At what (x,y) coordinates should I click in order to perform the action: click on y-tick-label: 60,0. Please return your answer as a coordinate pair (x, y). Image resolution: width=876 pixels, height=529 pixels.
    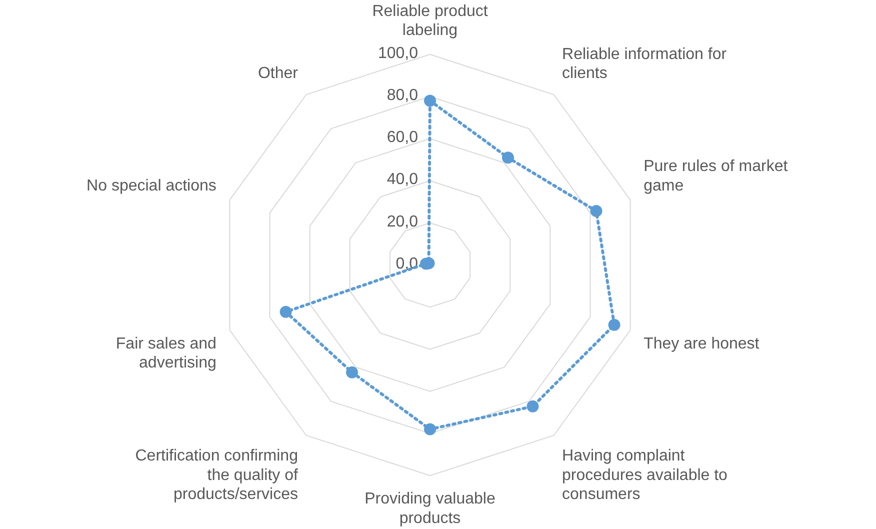
    Looking at the image, I should click on (402, 137).